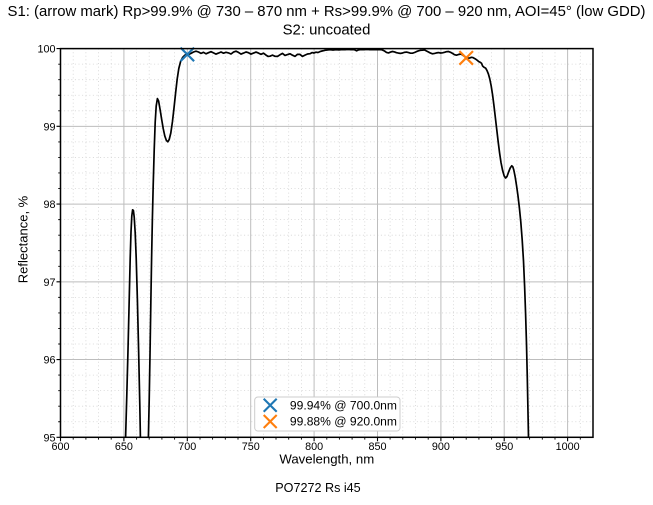  Describe the element at coordinates (317, 488) in the screenshot. I see `svg-text: PO7272 Rs i45` at that location.